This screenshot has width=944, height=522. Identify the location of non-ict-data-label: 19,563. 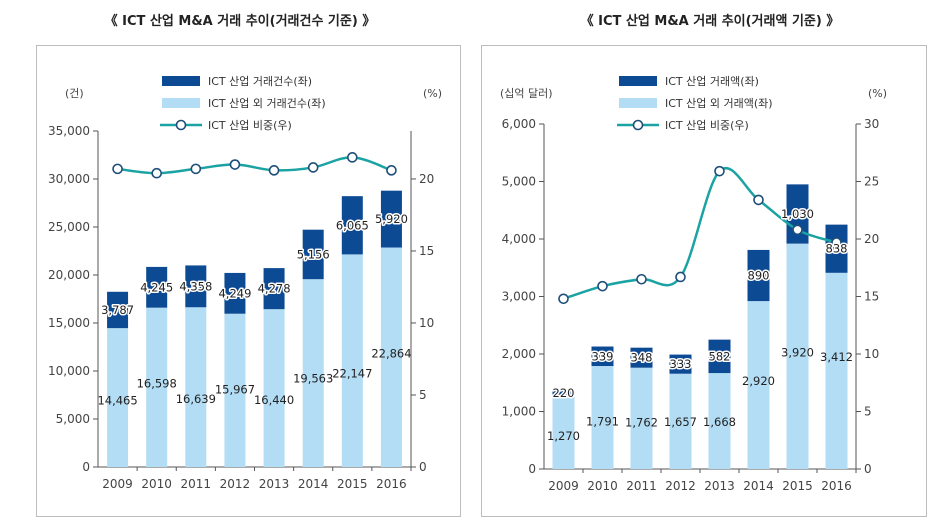
(313, 378).